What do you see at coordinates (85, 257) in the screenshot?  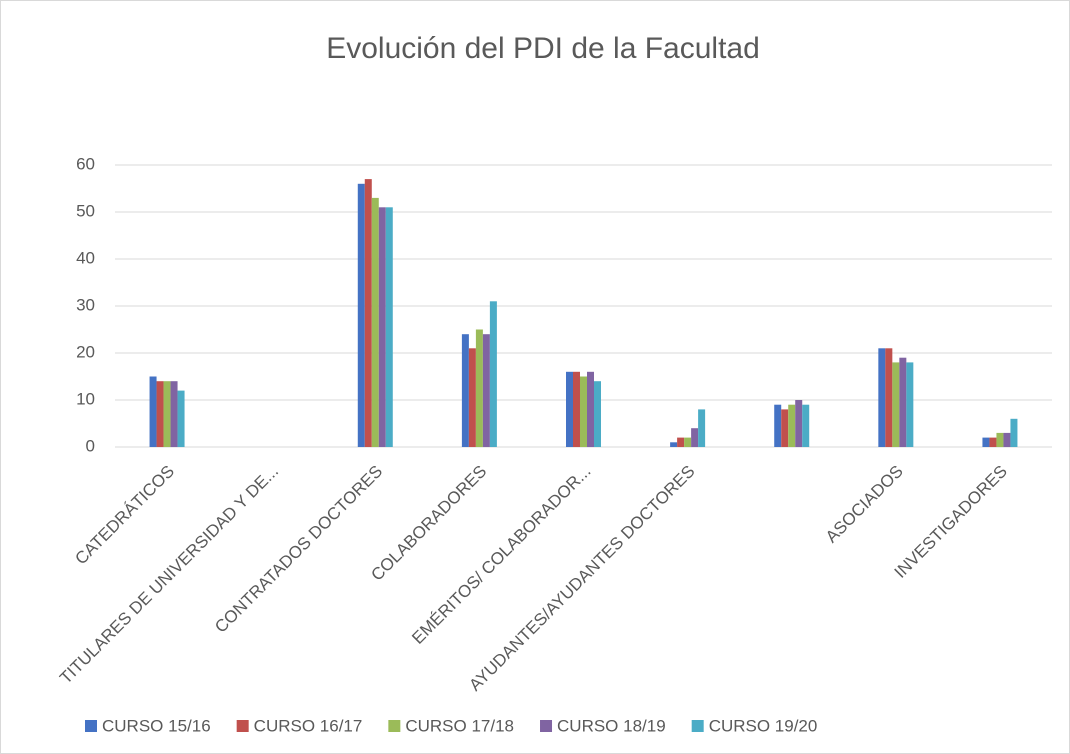 I see `y-tick-label: 40` at bounding box center [85, 257].